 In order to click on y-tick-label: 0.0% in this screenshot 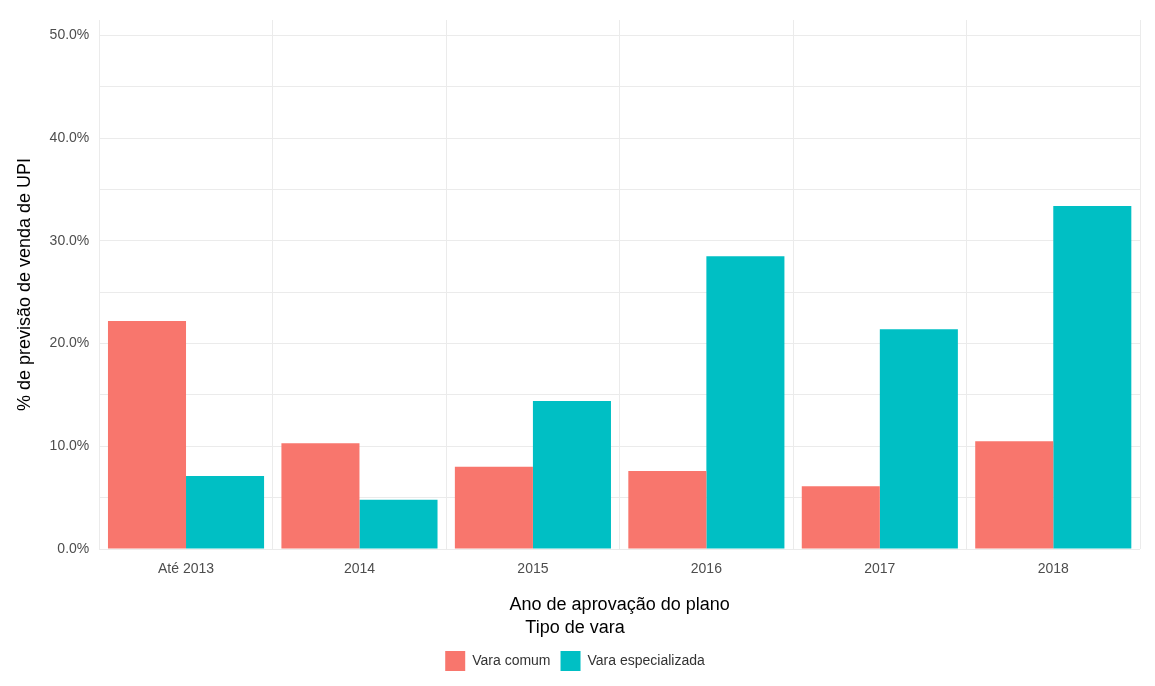, I will do `click(73, 547)`.